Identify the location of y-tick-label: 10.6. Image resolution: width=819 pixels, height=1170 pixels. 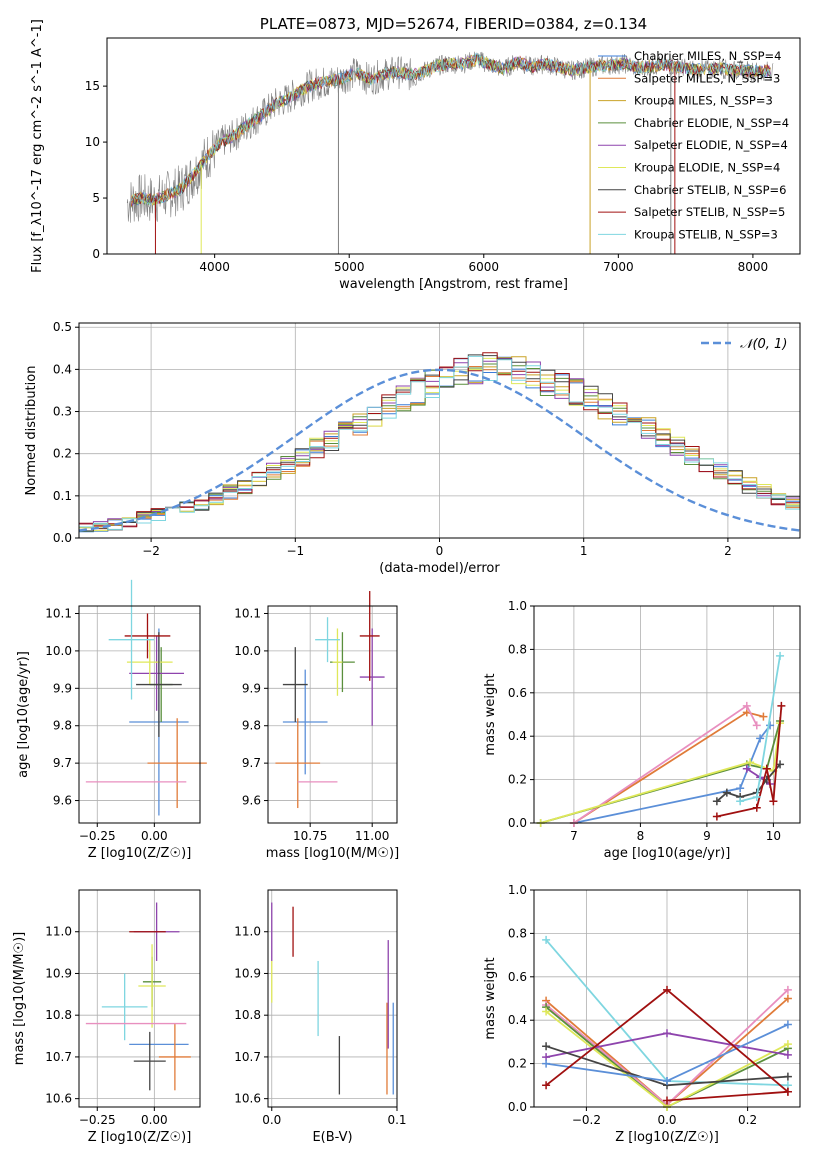
(58, 1099).